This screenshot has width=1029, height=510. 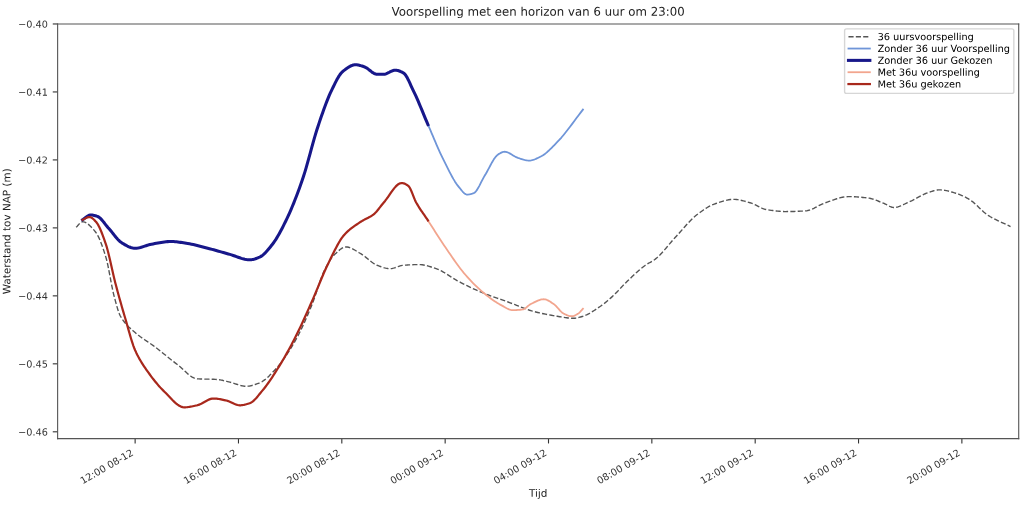 What do you see at coordinates (7, 231) in the screenshot?
I see `y-axis-title: Waterstand tov NAP (m)` at bounding box center [7, 231].